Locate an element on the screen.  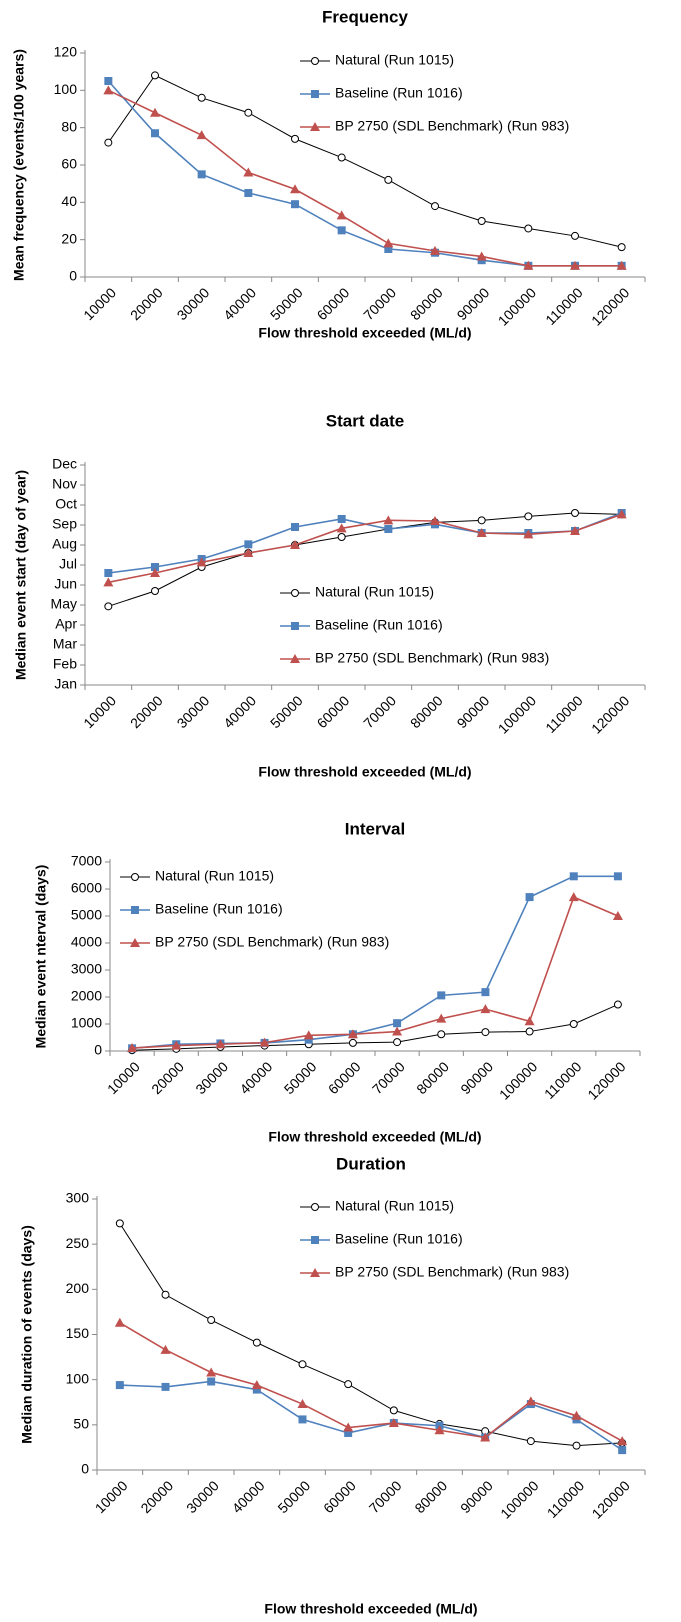
x-tick-label: 110000 is located at coordinates (564, 714).